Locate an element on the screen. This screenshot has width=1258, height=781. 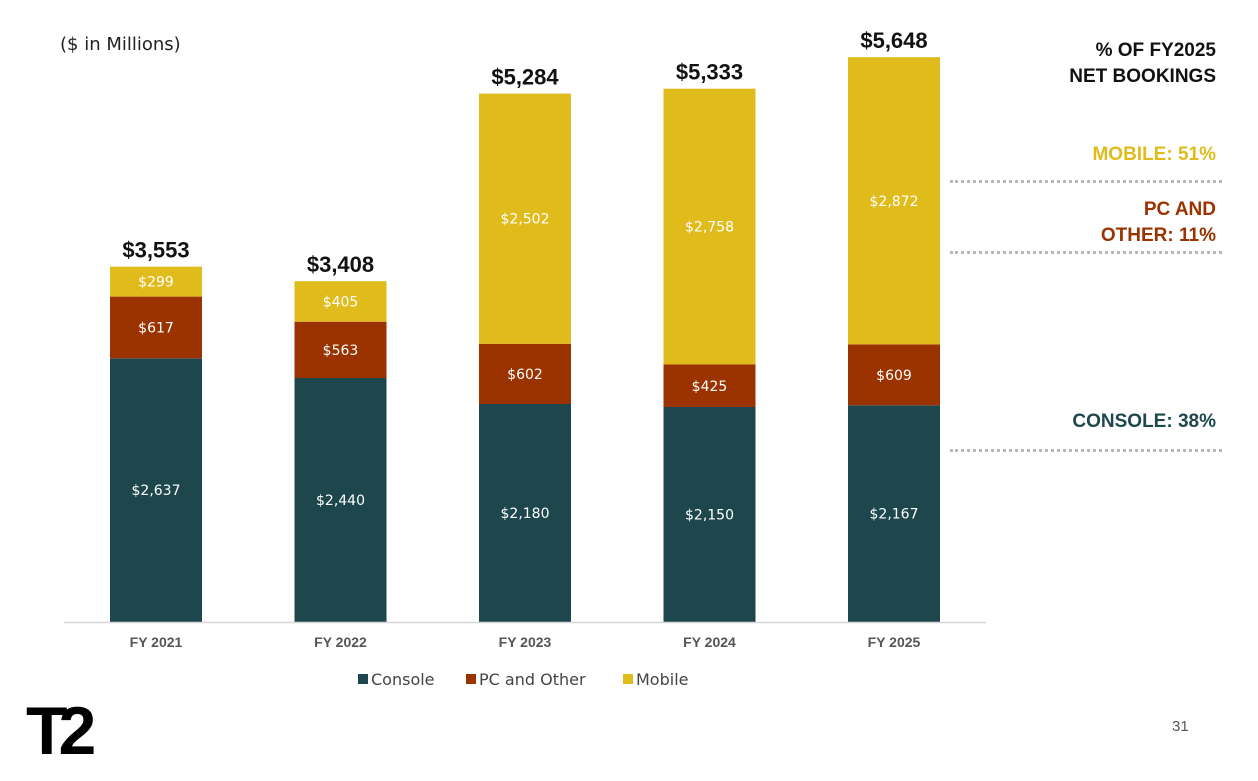
segment-value-label: $2,502 is located at coordinates (525, 220).